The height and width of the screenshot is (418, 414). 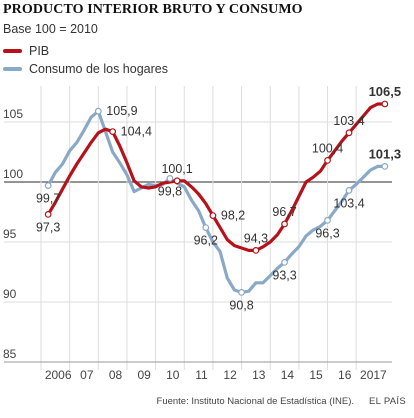 What do you see at coordinates (176, 169) in the screenshot?
I see `data-label-pib: 100,1` at bounding box center [176, 169].